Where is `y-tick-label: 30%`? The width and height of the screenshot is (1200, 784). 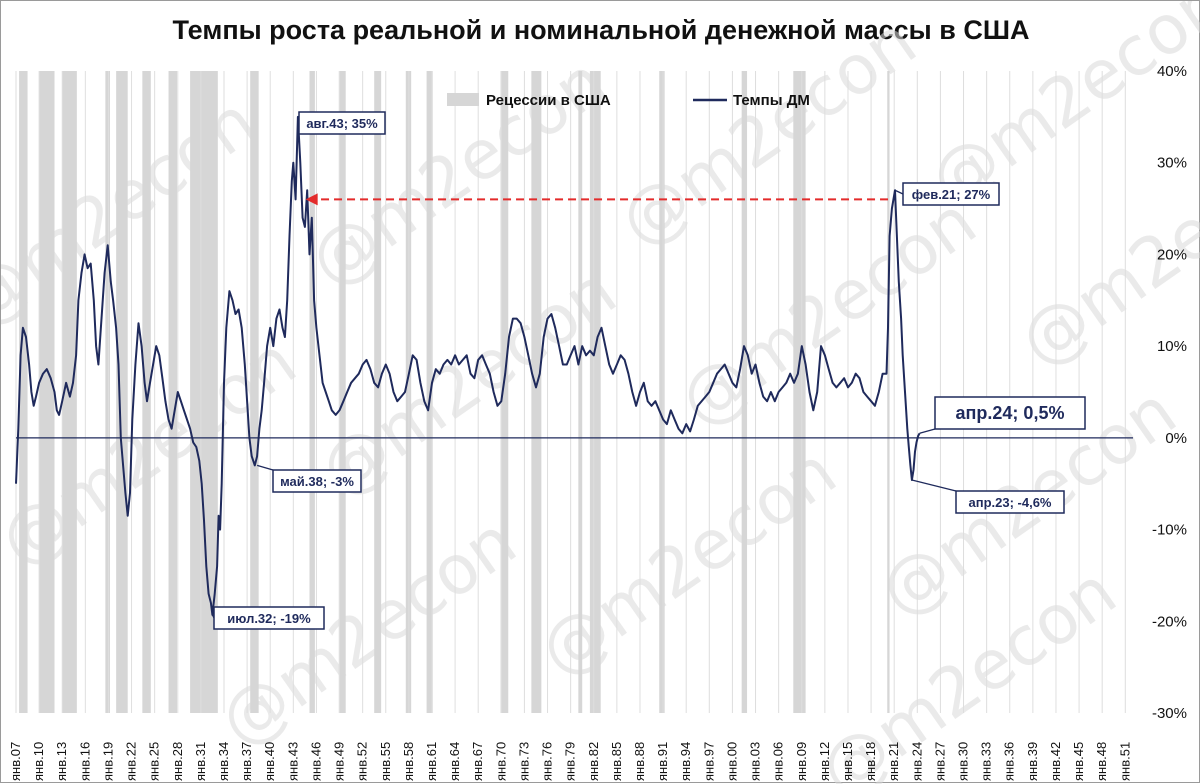
y-tick-label: 30% is located at coordinates (1172, 163).